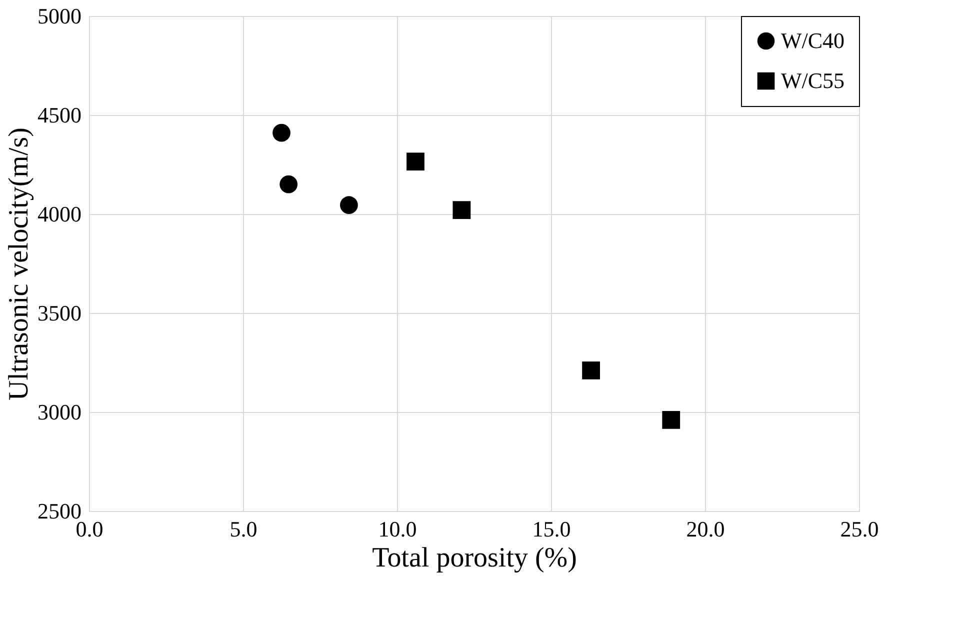 The height and width of the screenshot is (630, 956). I want to click on y-tick-label: 4000, so click(60, 214).